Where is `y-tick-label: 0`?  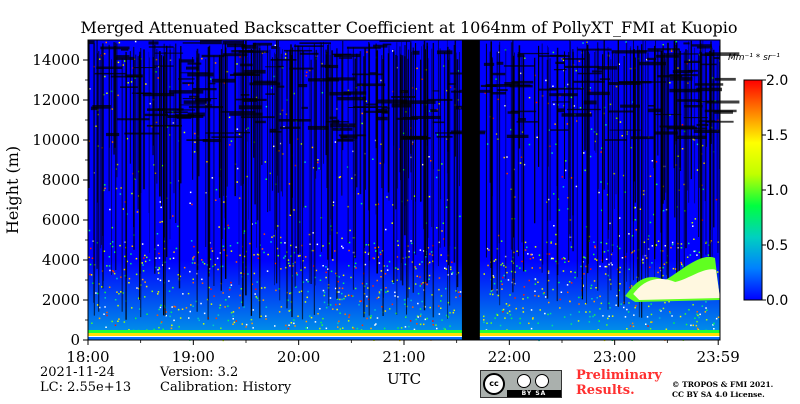
y-tick-label: 0 is located at coordinates (75, 340).